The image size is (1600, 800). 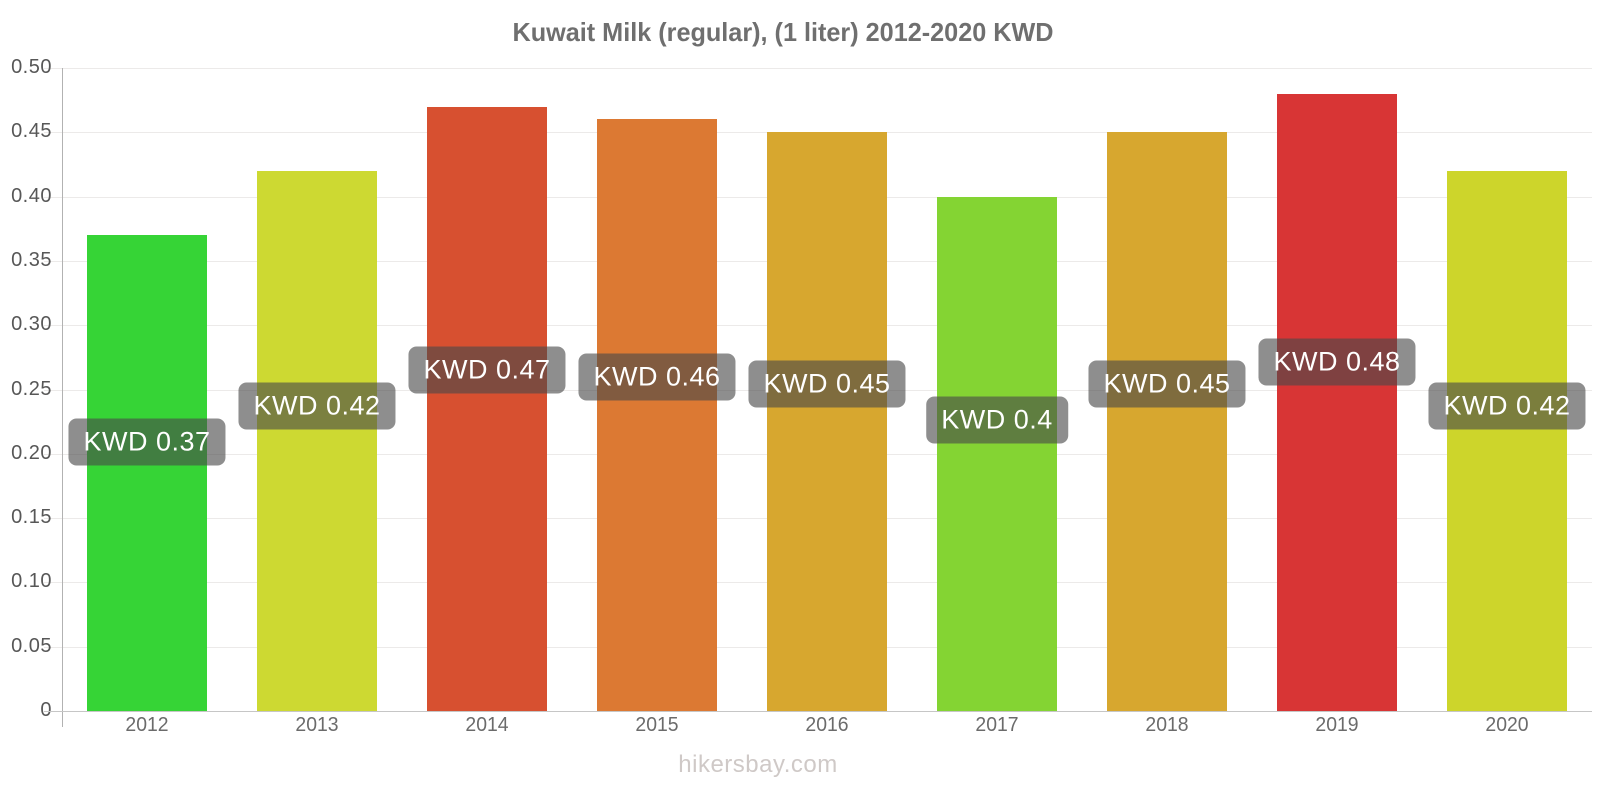 What do you see at coordinates (997, 725) in the screenshot?
I see `x-tick-label-2017: 2017` at bounding box center [997, 725].